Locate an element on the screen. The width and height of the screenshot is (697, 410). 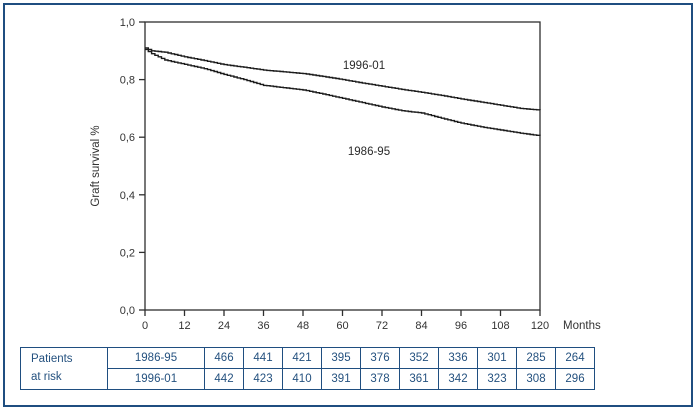
patients-at-risk-value: 423 is located at coordinates (263, 379).